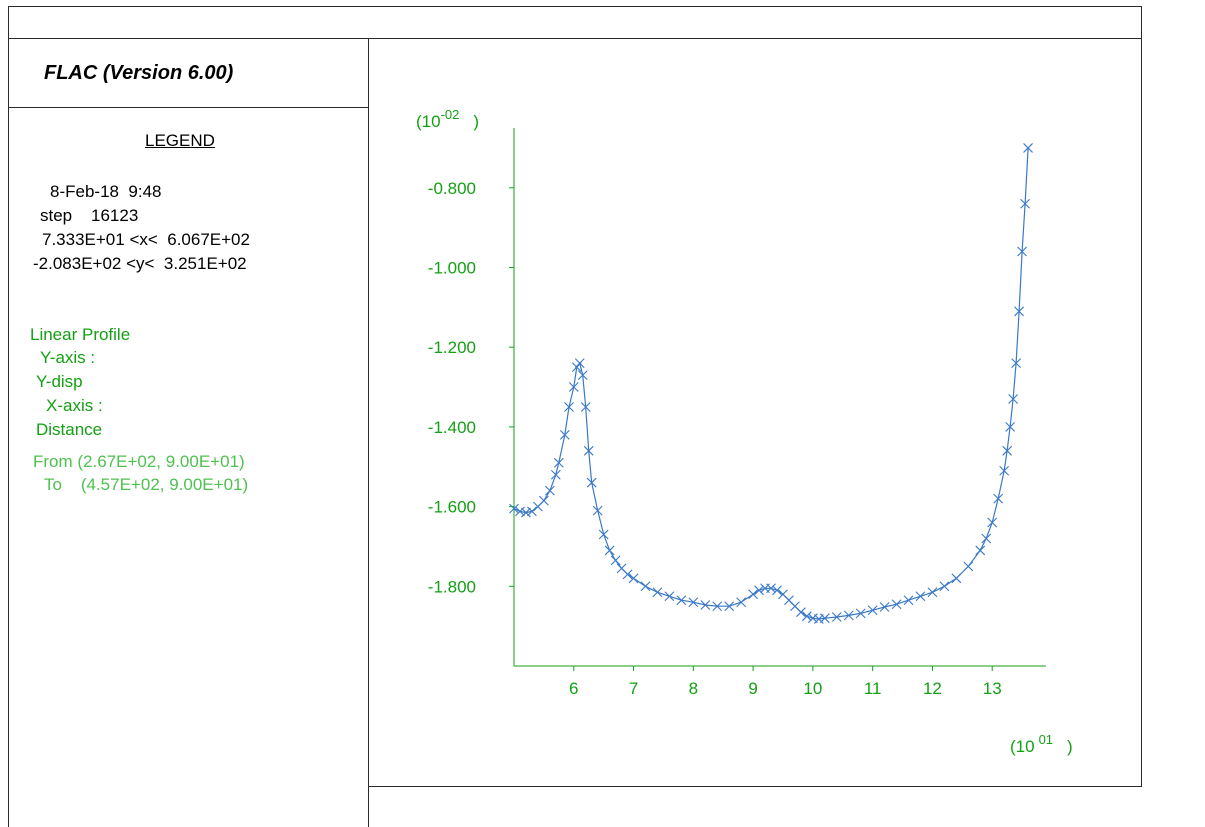  What do you see at coordinates (452, 188) in the screenshot?
I see `y-tick-label: -0.800` at bounding box center [452, 188].